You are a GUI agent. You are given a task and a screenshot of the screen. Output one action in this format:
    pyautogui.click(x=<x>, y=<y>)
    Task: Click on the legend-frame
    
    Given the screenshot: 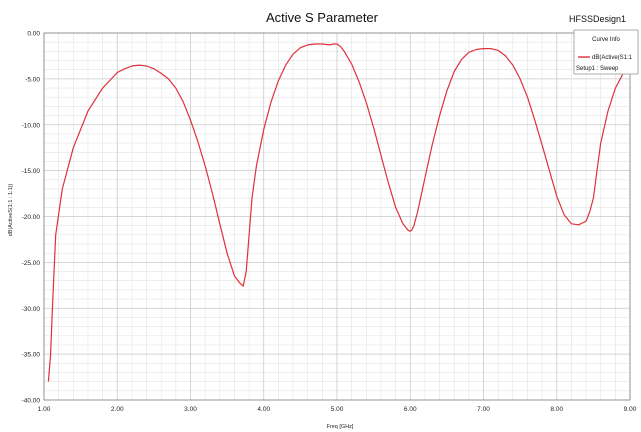 What is the action you would take?
    pyautogui.click(x=606, y=52)
    